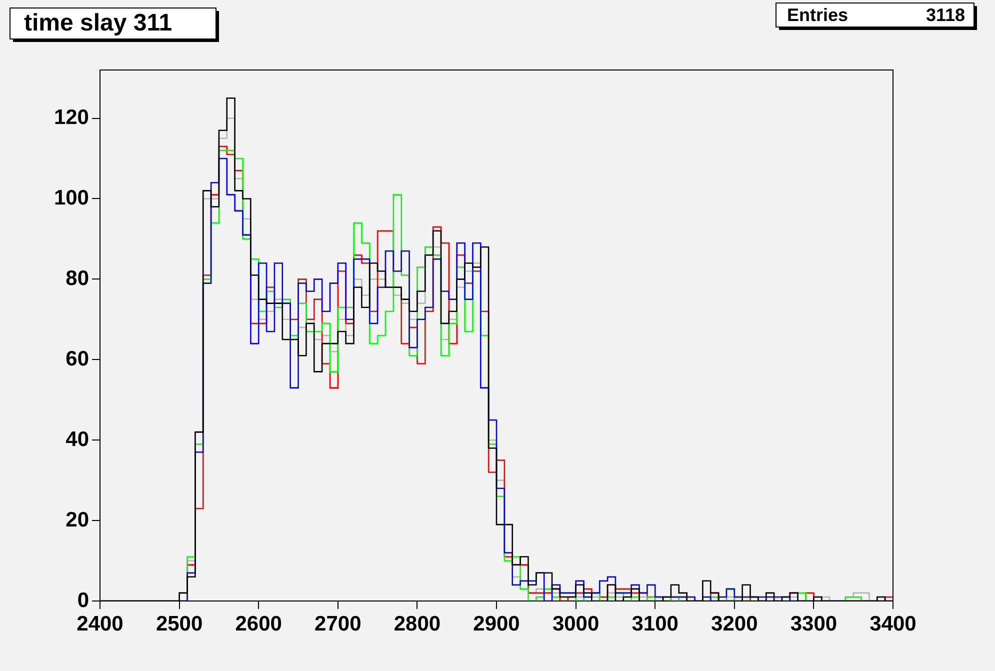  I want to click on x-tick-label: 2400, so click(100, 624).